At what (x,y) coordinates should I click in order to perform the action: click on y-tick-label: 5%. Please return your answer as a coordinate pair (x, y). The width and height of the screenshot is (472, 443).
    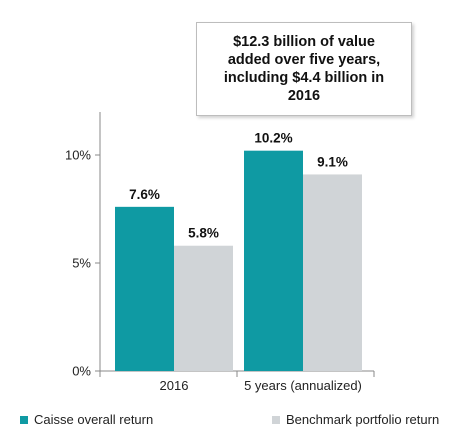
    Looking at the image, I should click on (81, 263).